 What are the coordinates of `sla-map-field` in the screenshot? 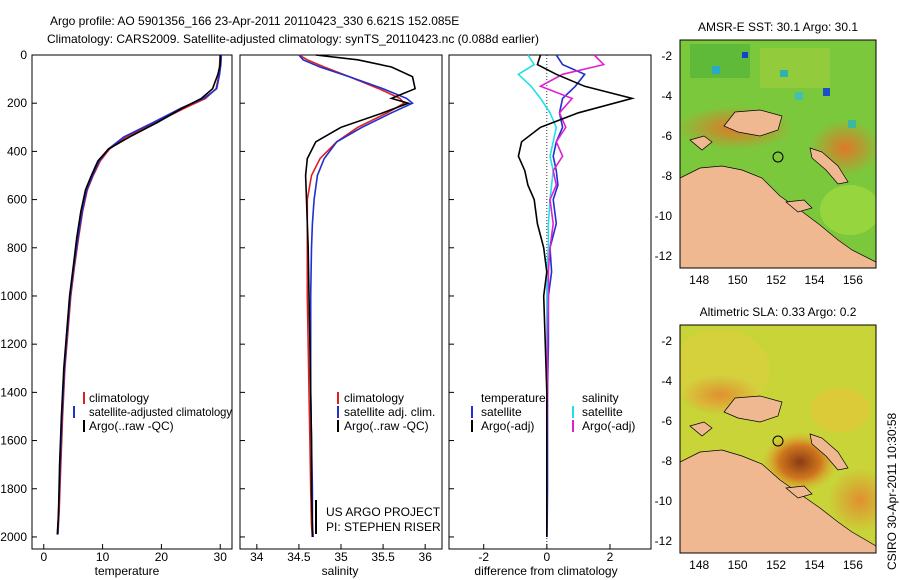 It's located at (778, 439).